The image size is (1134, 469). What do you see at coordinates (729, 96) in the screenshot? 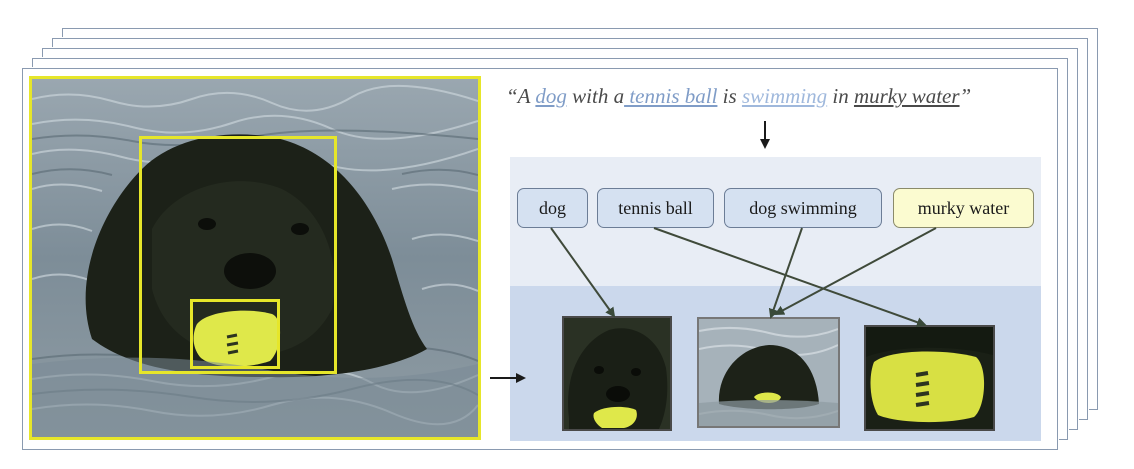
I see `caption-mid-2: is` at bounding box center [729, 96].